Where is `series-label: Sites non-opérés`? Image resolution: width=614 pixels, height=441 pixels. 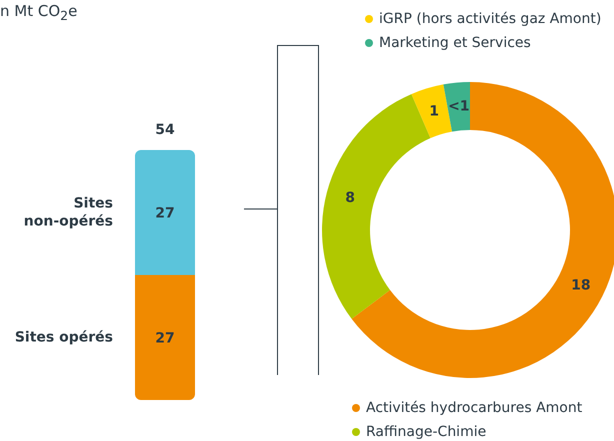
series-label: Sites non-opérés is located at coordinates (68, 213).